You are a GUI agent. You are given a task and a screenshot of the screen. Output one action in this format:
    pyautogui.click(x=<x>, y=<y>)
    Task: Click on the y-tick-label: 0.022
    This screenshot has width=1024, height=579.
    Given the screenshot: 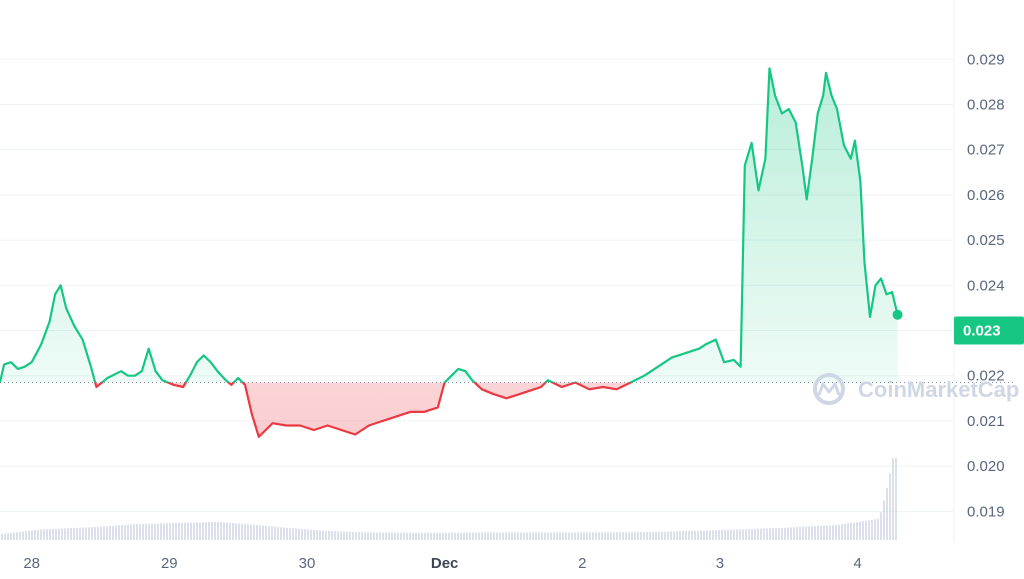 What is the action you would take?
    pyautogui.click(x=986, y=376)
    